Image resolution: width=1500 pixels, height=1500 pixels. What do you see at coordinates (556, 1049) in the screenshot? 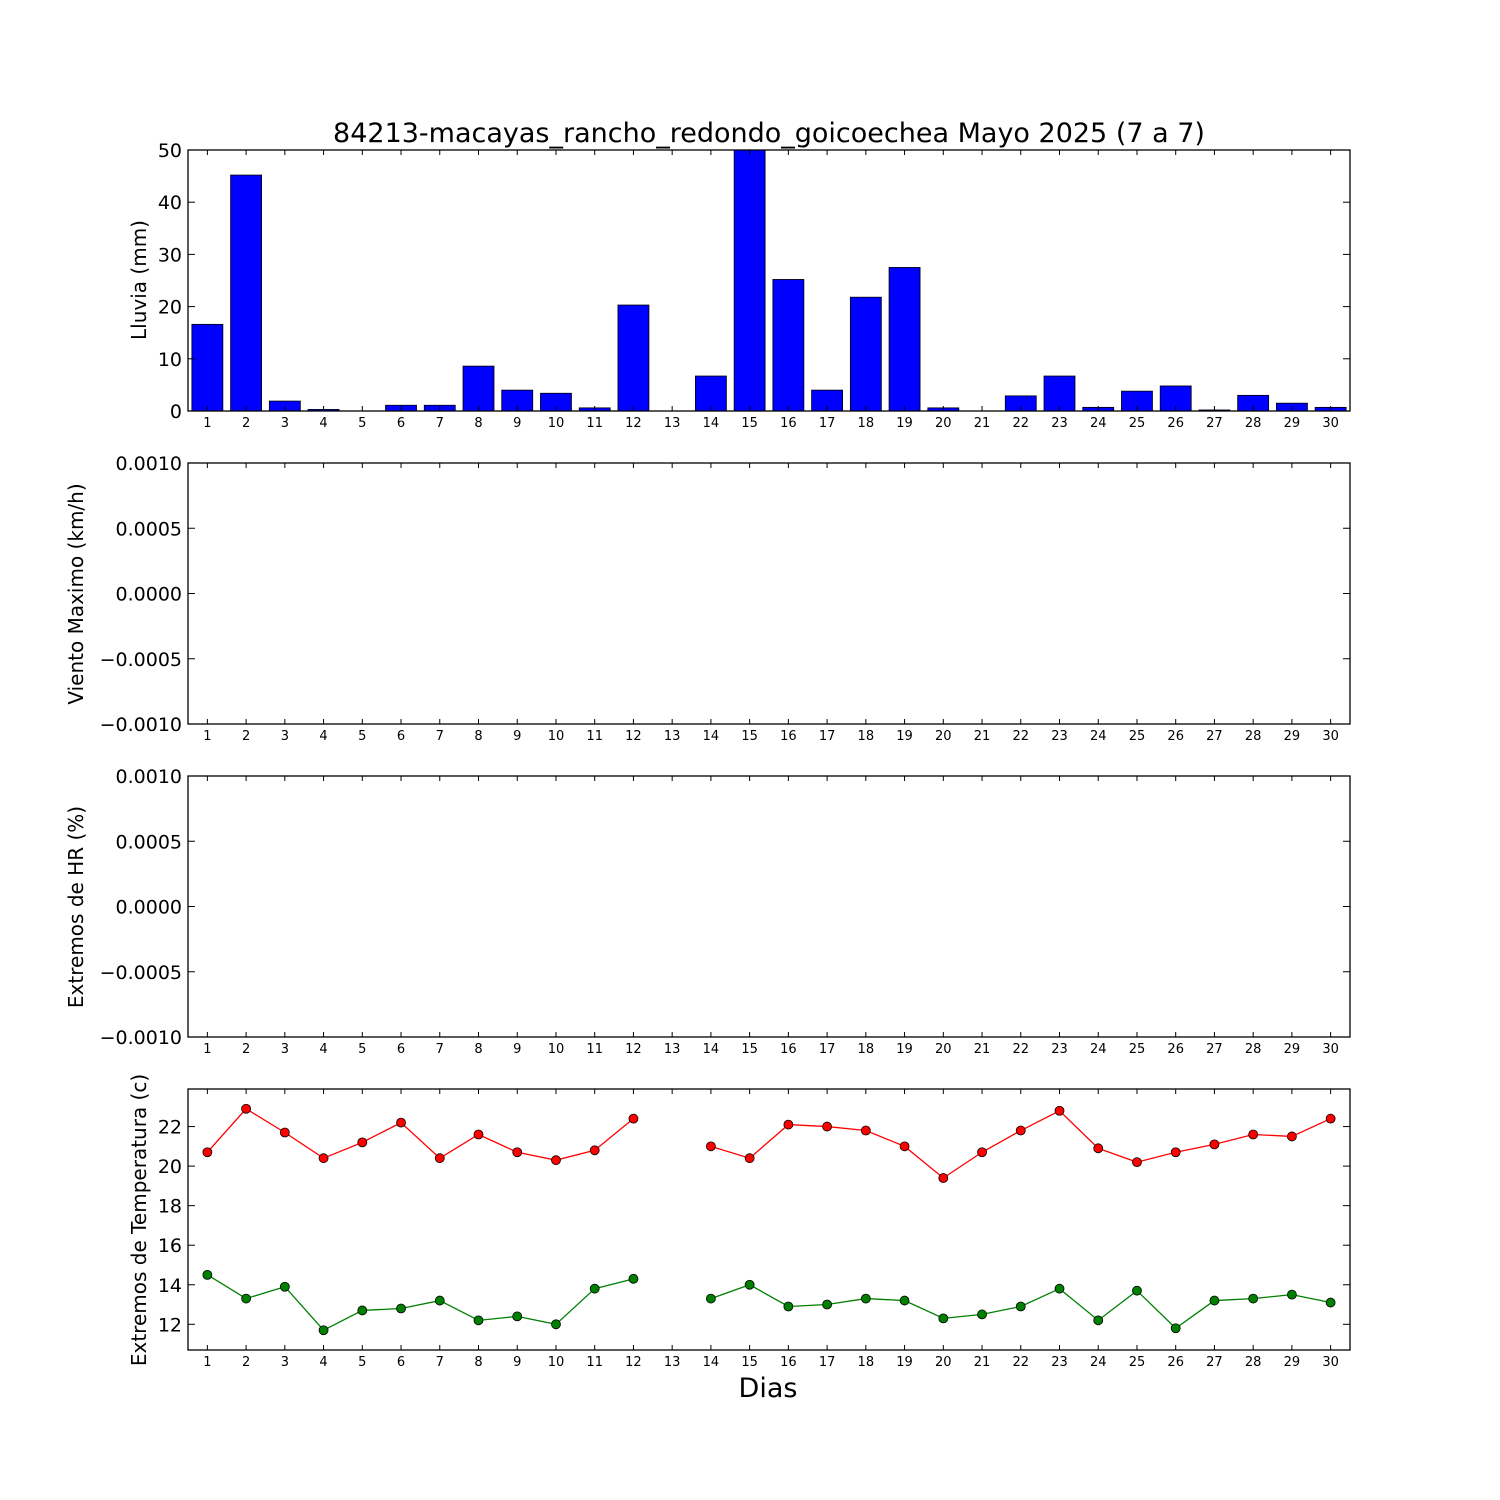
I see `x-tick-label: 10` at bounding box center [556, 1049].